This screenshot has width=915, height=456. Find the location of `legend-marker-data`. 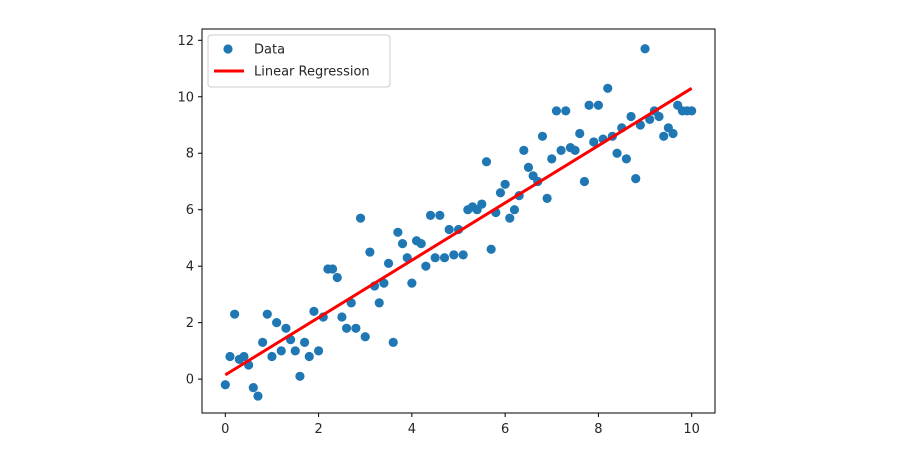

legend-marker-data is located at coordinates (228, 49).